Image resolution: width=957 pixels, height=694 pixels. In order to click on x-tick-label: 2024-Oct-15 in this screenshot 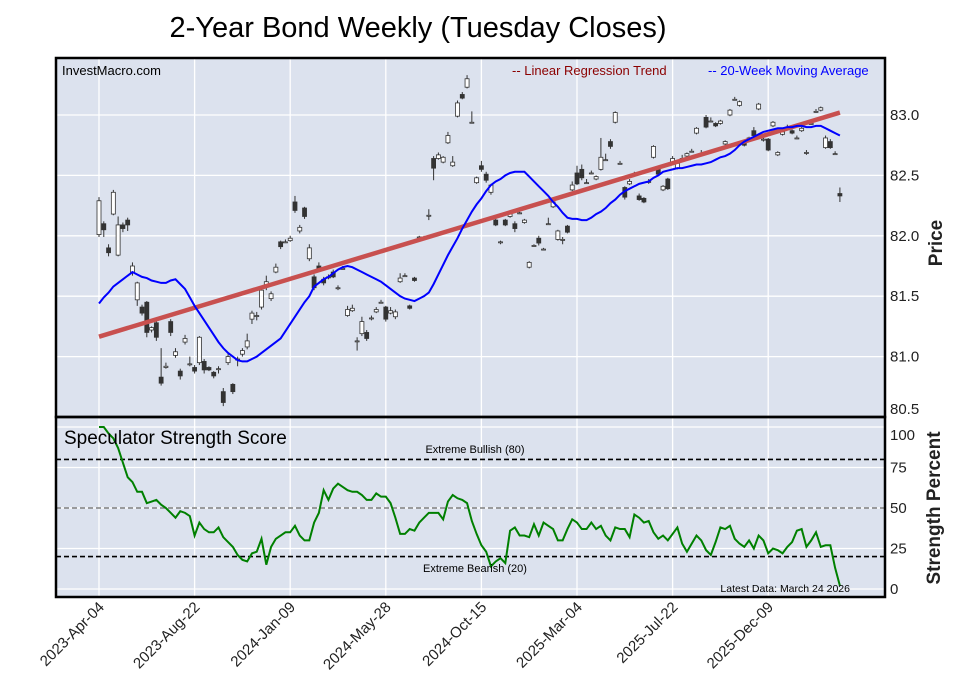, I will do `click(454, 634)`.